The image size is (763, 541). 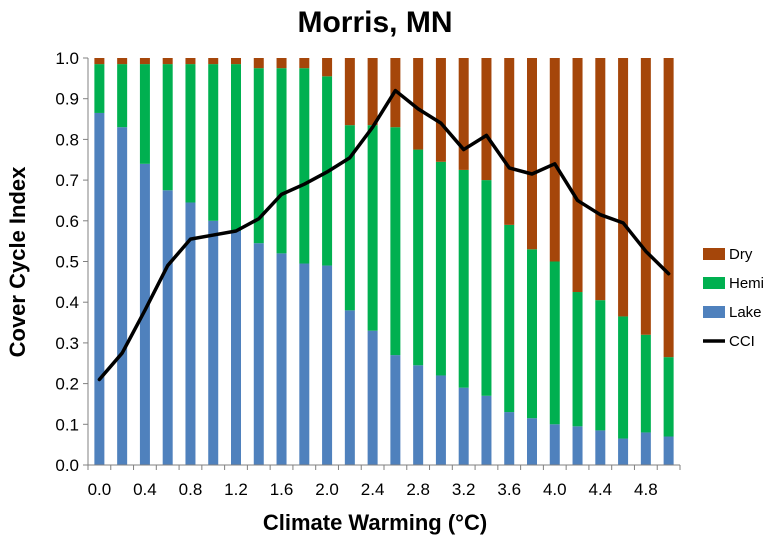 What do you see at coordinates (646, 489) in the screenshot?
I see `x-tick-label: 4.8` at bounding box center [646, 489].